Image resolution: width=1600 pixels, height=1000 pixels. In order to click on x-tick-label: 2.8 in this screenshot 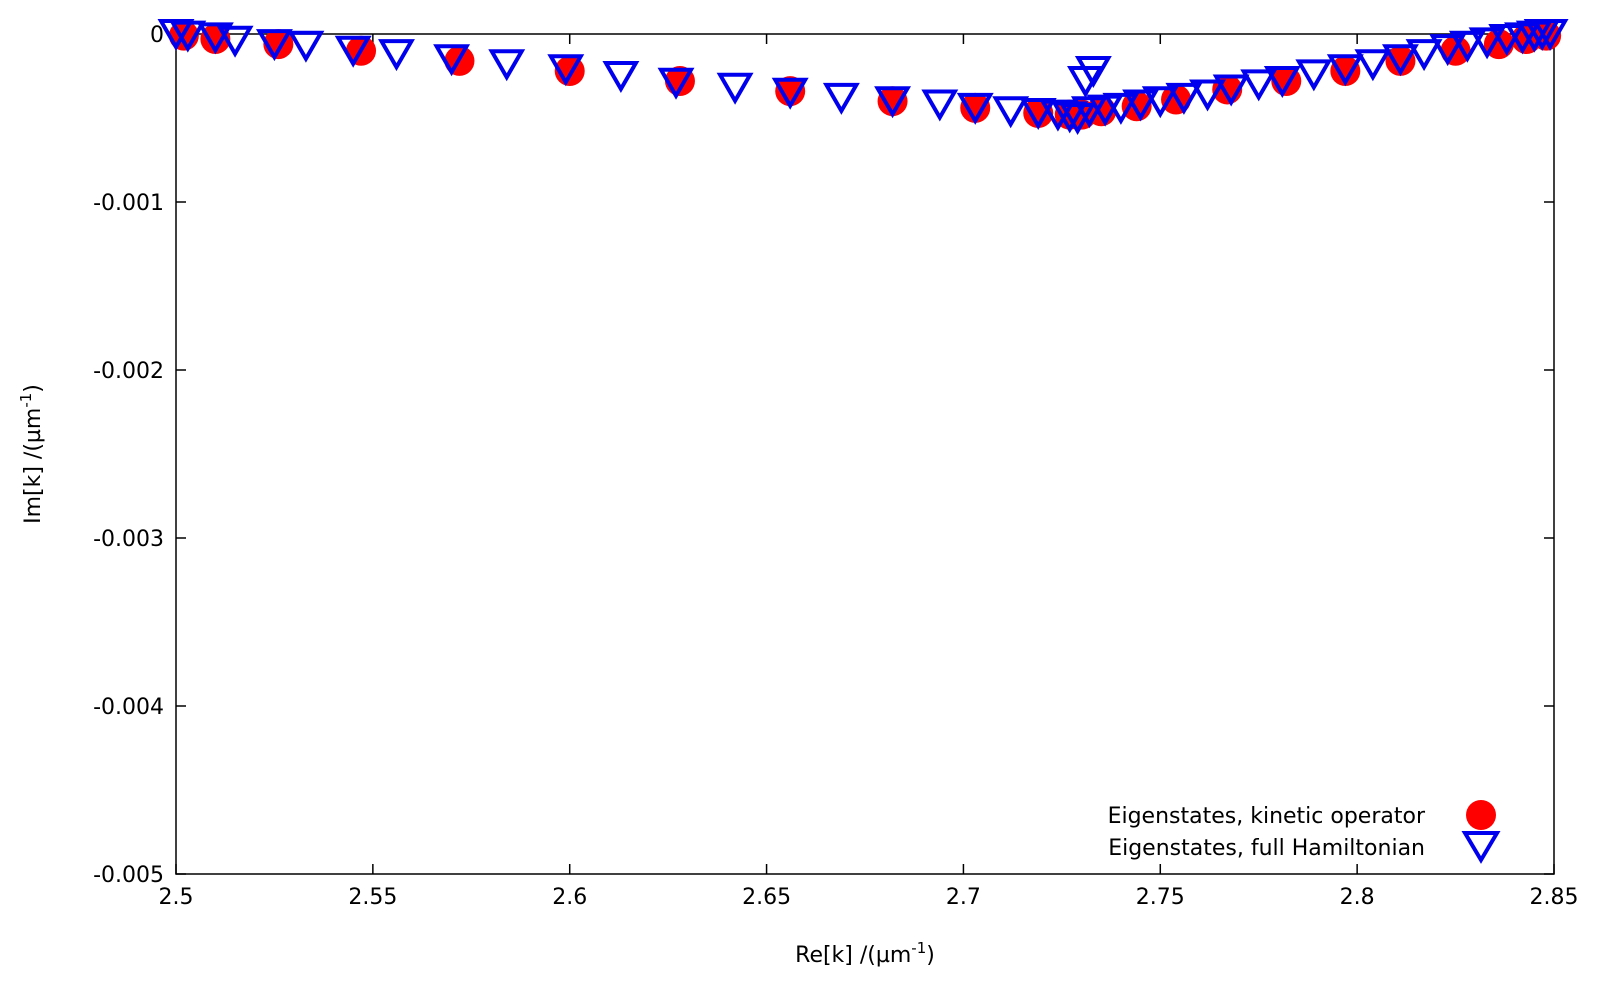, I will do `click(1357, 897)`.